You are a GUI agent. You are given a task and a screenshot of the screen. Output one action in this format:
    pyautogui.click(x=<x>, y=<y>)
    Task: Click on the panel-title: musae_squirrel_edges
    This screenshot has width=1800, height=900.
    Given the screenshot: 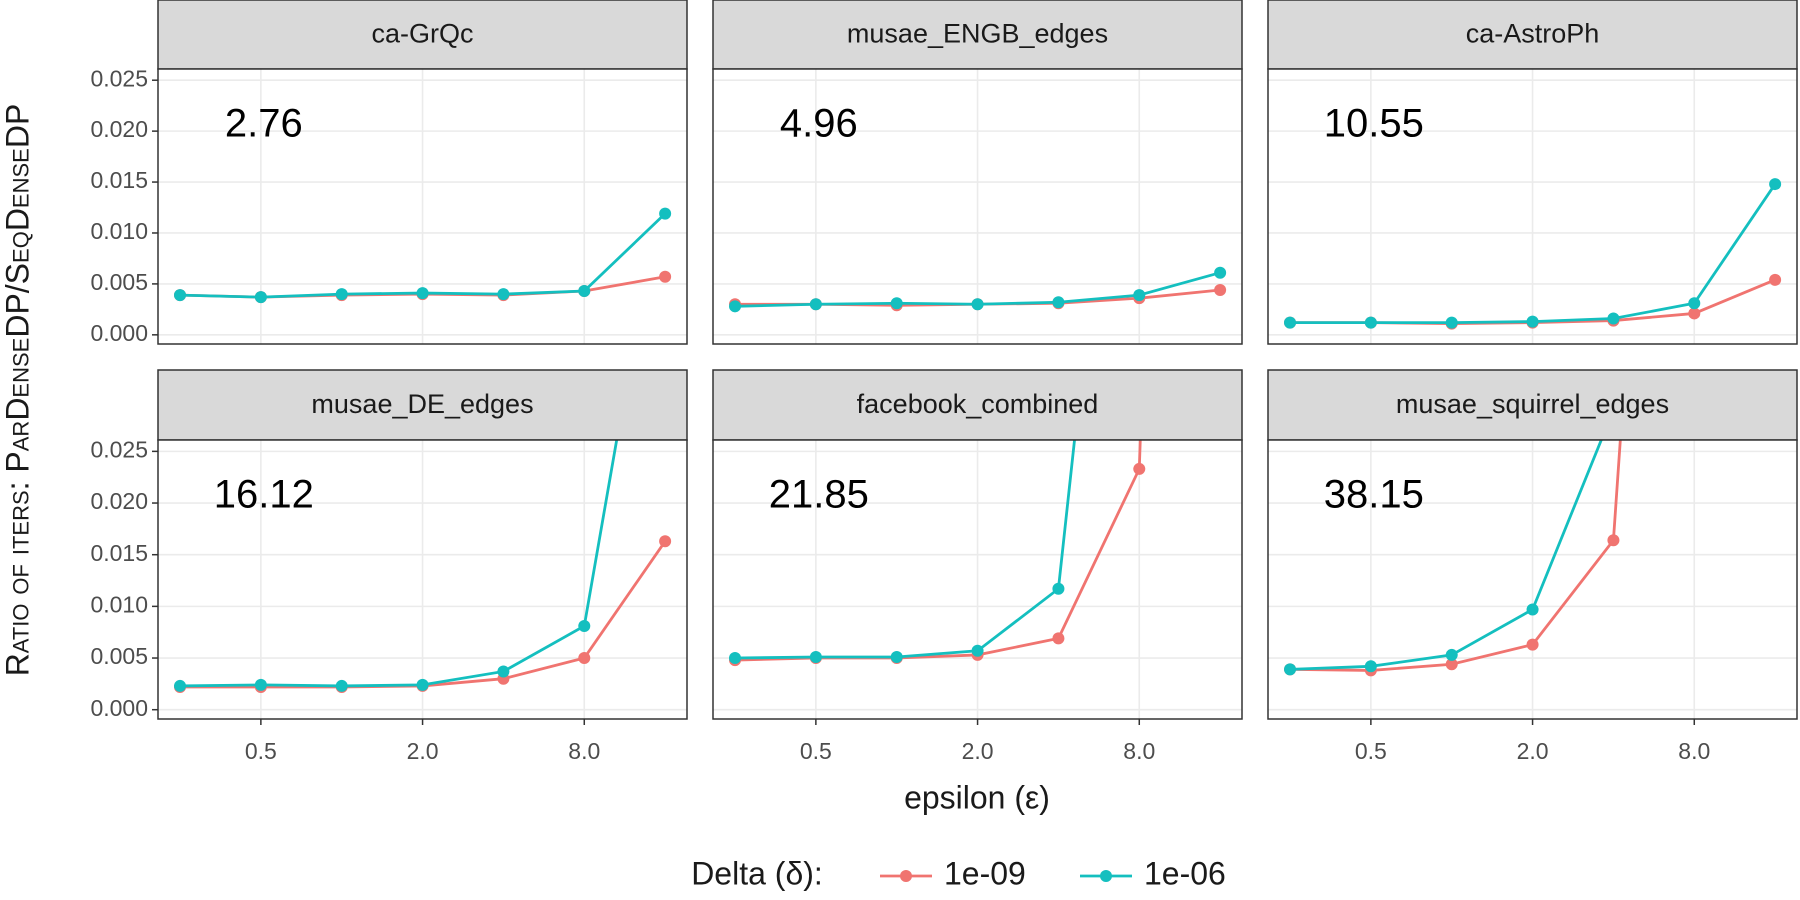 What is the action you would take?
    pyautogui.click(x=1532, y=404)
    